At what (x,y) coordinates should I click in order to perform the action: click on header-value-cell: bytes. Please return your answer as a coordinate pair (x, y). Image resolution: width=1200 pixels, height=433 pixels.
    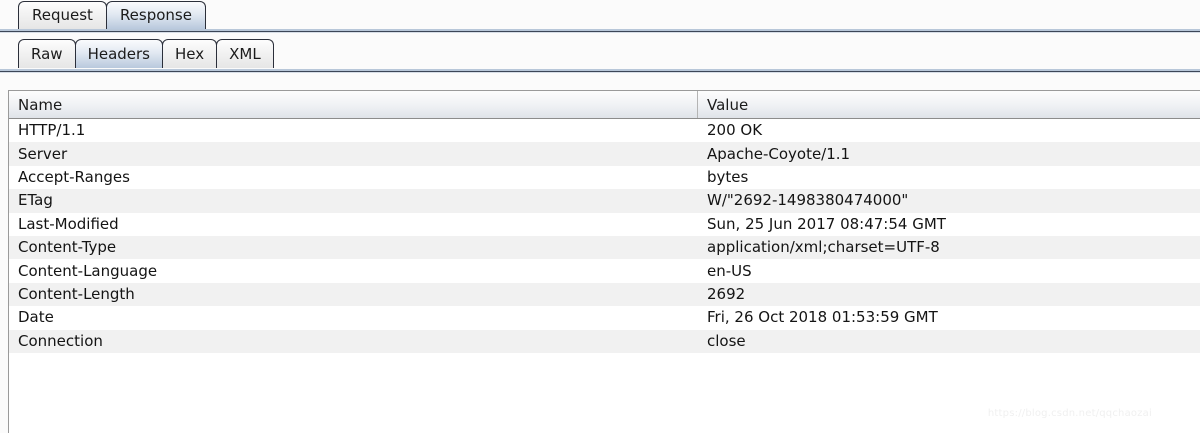
    Looking at the image, I should click on (728, 177).